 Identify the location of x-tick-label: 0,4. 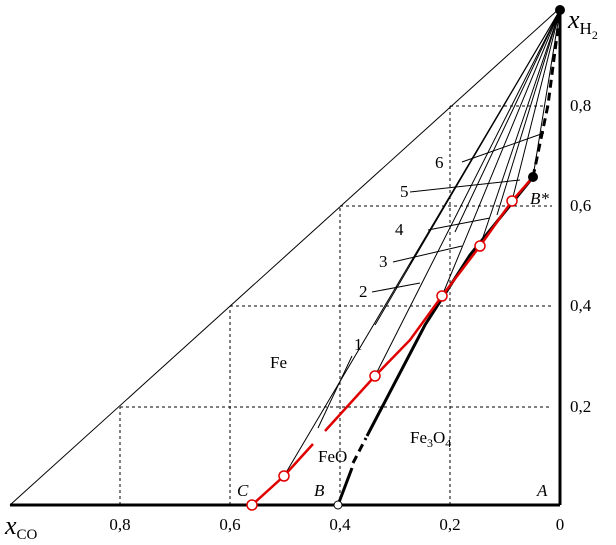
(340, 524).